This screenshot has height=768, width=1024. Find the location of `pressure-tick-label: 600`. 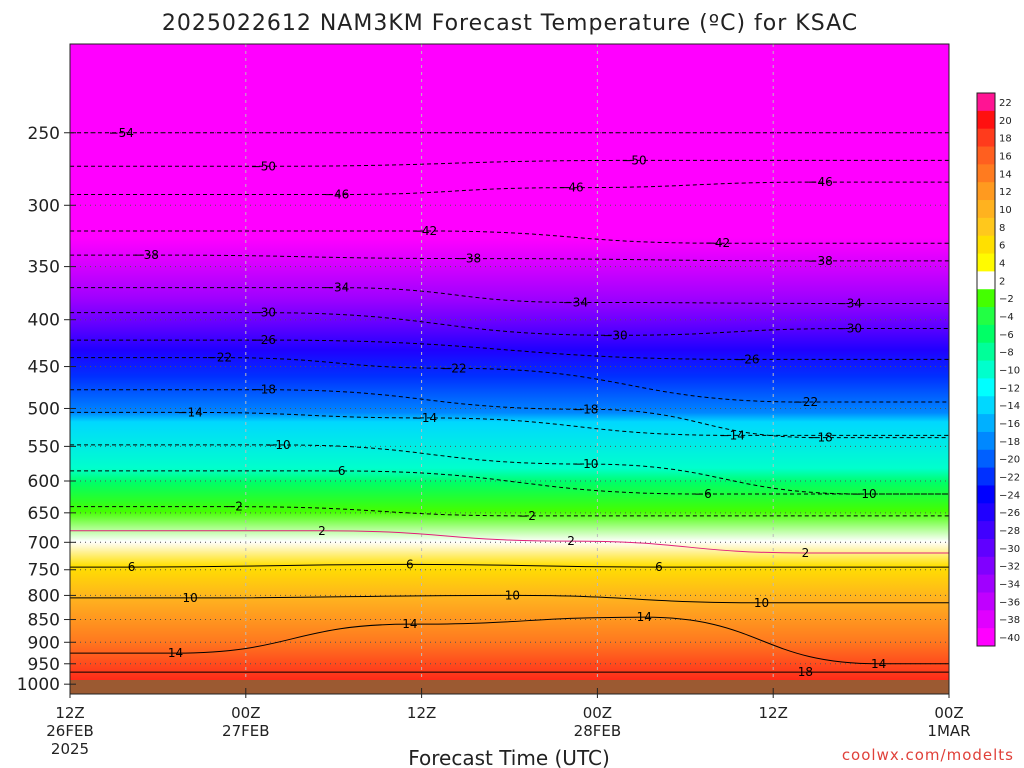

pressure-tick-label: 600 is located at coordinates (44, 482).